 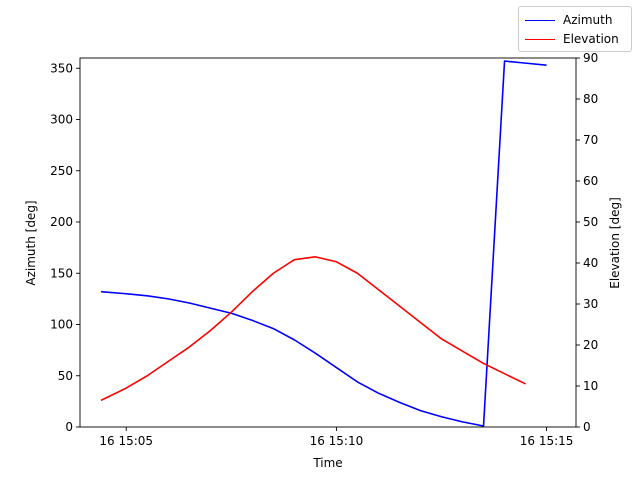 I want to click on left-y-axis: 0 50 100 150 200 250 300 350, so click(x=65, y=247).